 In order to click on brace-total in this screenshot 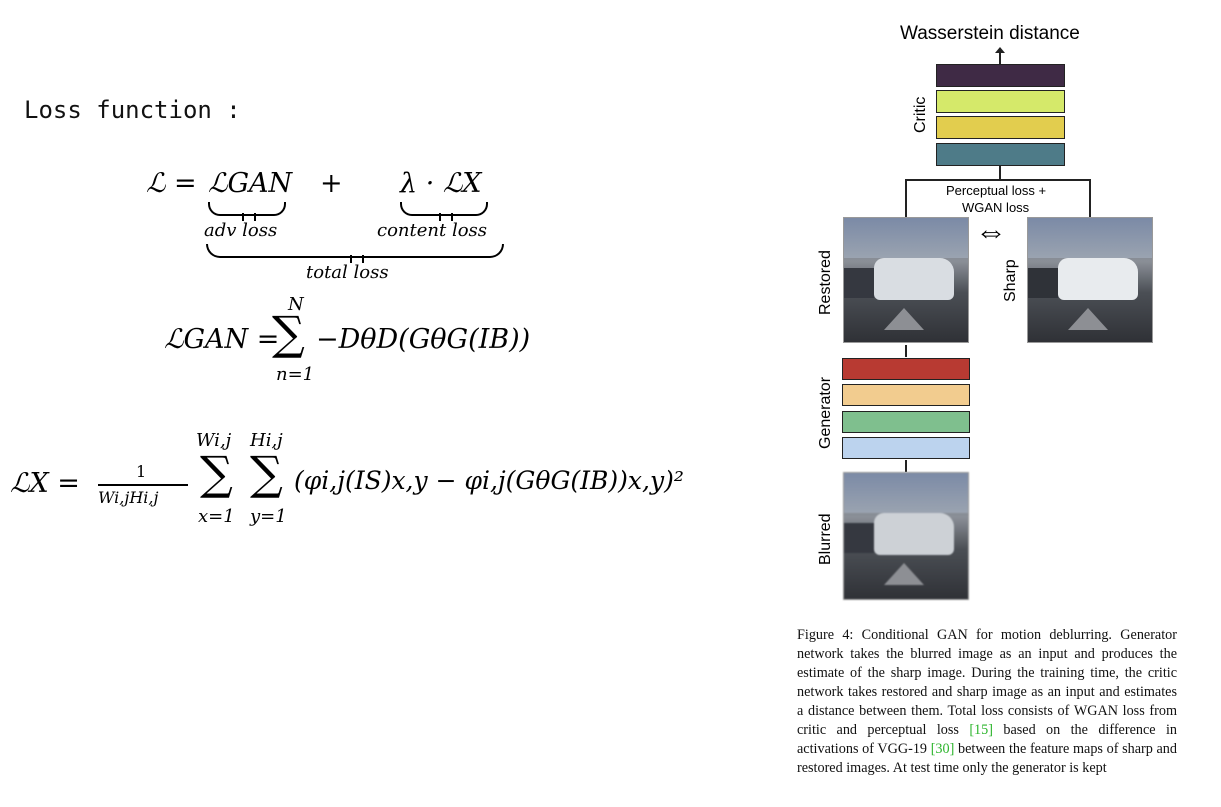, I will do `click(355, 251)`.